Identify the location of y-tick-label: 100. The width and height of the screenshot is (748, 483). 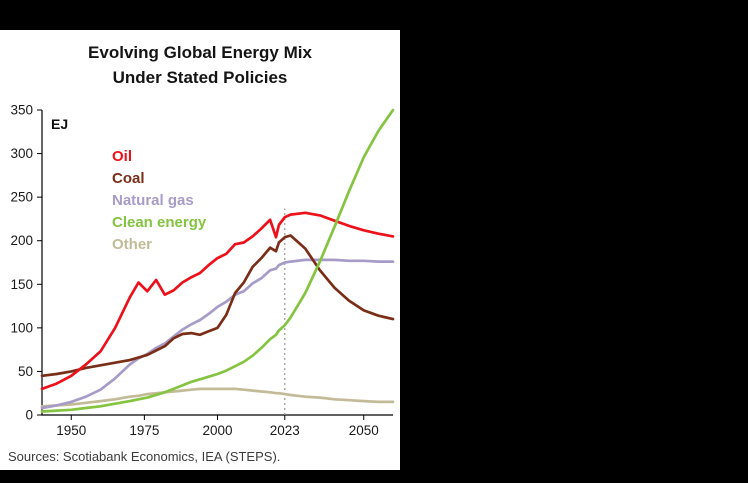
(21, 327).